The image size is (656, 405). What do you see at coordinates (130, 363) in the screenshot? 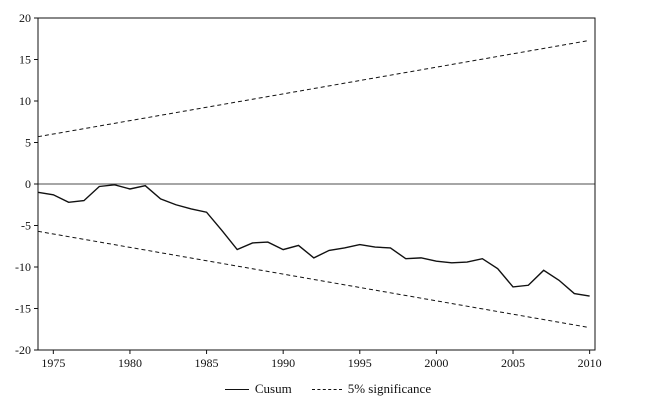
I see `x-tick-label: 1980` at bounding box center [130, 363].